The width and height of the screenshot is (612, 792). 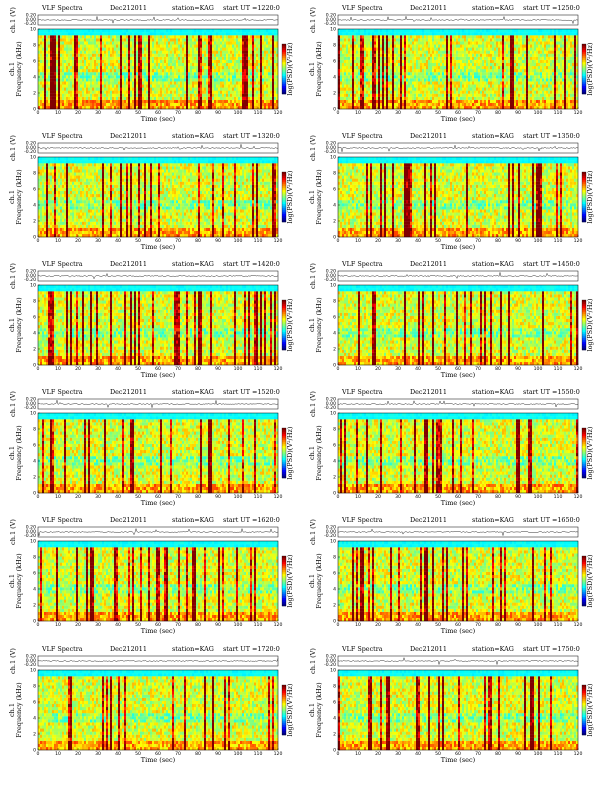 I want to click on waveform-line, so click(x=158, y=660).